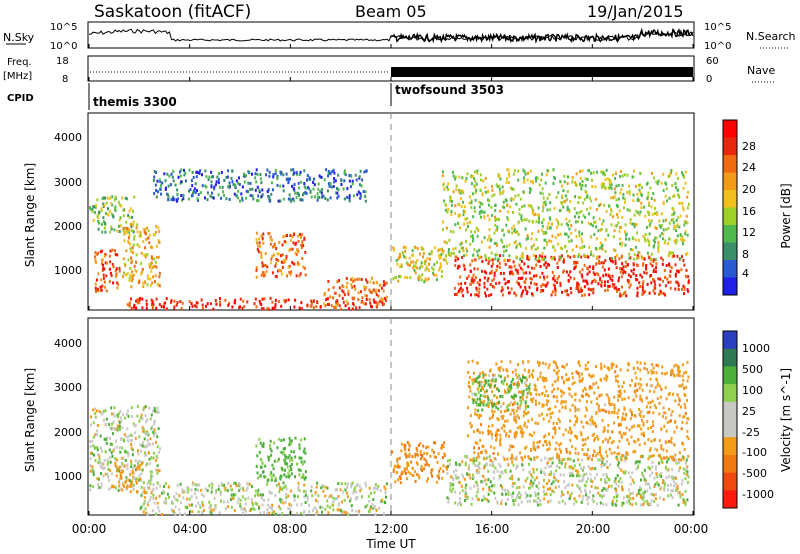  What do you see at coordinates (761, 70) in the screenshot?
I see `nave-label: Nave` at bounding box center [761, 70].